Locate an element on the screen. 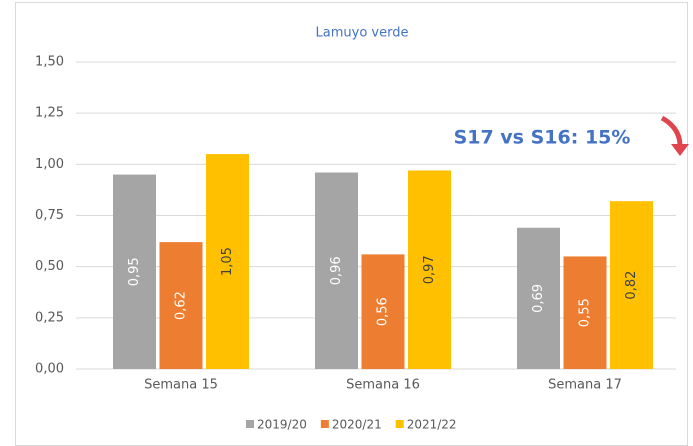 Image resolution: width=693 pixels, height=446 pixels. legend-label: 2021/22 is located at coordinates (432, 425).